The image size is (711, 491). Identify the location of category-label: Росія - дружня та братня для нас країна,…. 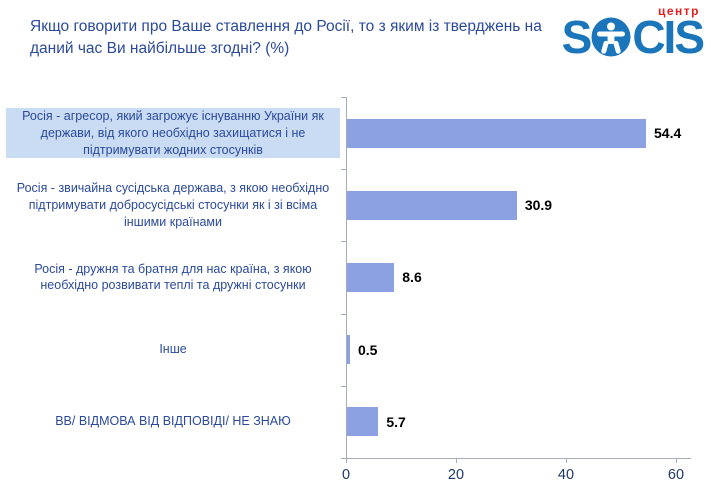
(173, 277).